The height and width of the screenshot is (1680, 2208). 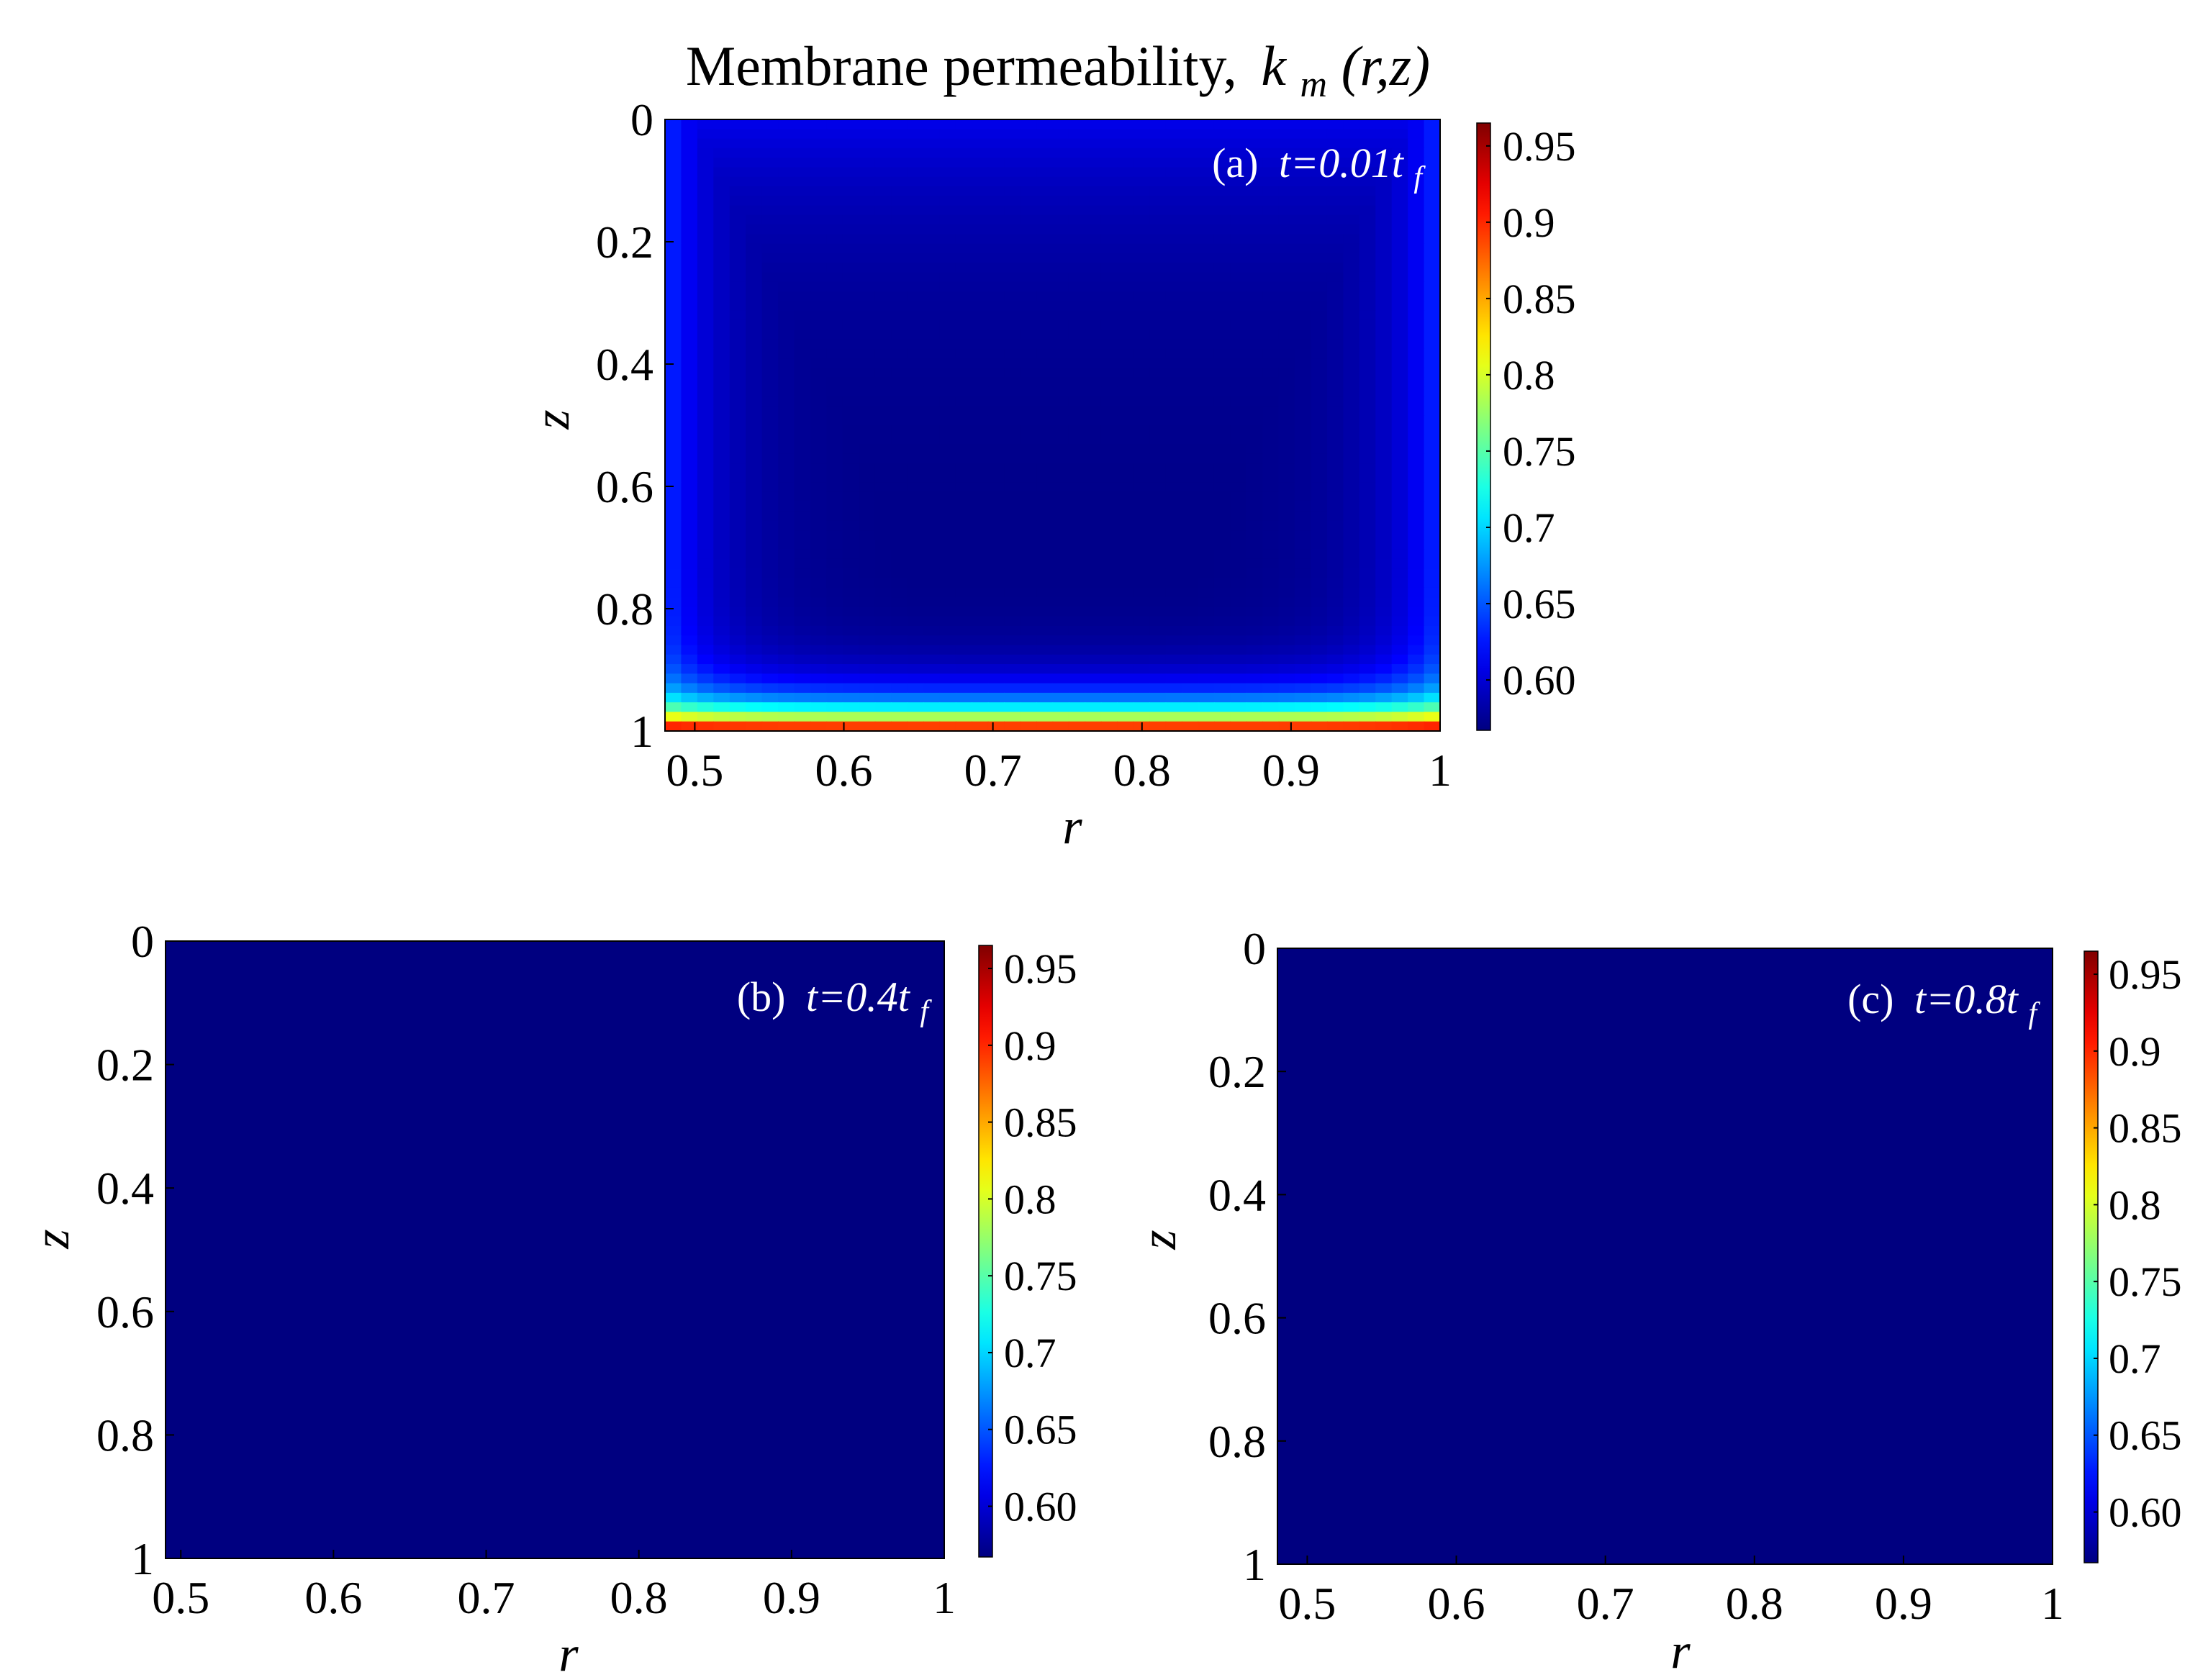 What do you see at coordinates (1053, 425) in the screenshot?
I see `panel-a-heatmap` at bounding box center [1053, 425].